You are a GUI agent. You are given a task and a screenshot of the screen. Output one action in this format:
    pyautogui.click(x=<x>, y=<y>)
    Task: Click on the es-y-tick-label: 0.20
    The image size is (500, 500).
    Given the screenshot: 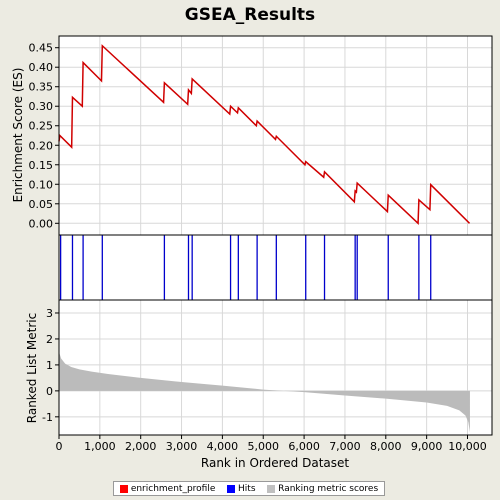 What is the action you would take?
    pyautogui.click(x=41, y=145)
    